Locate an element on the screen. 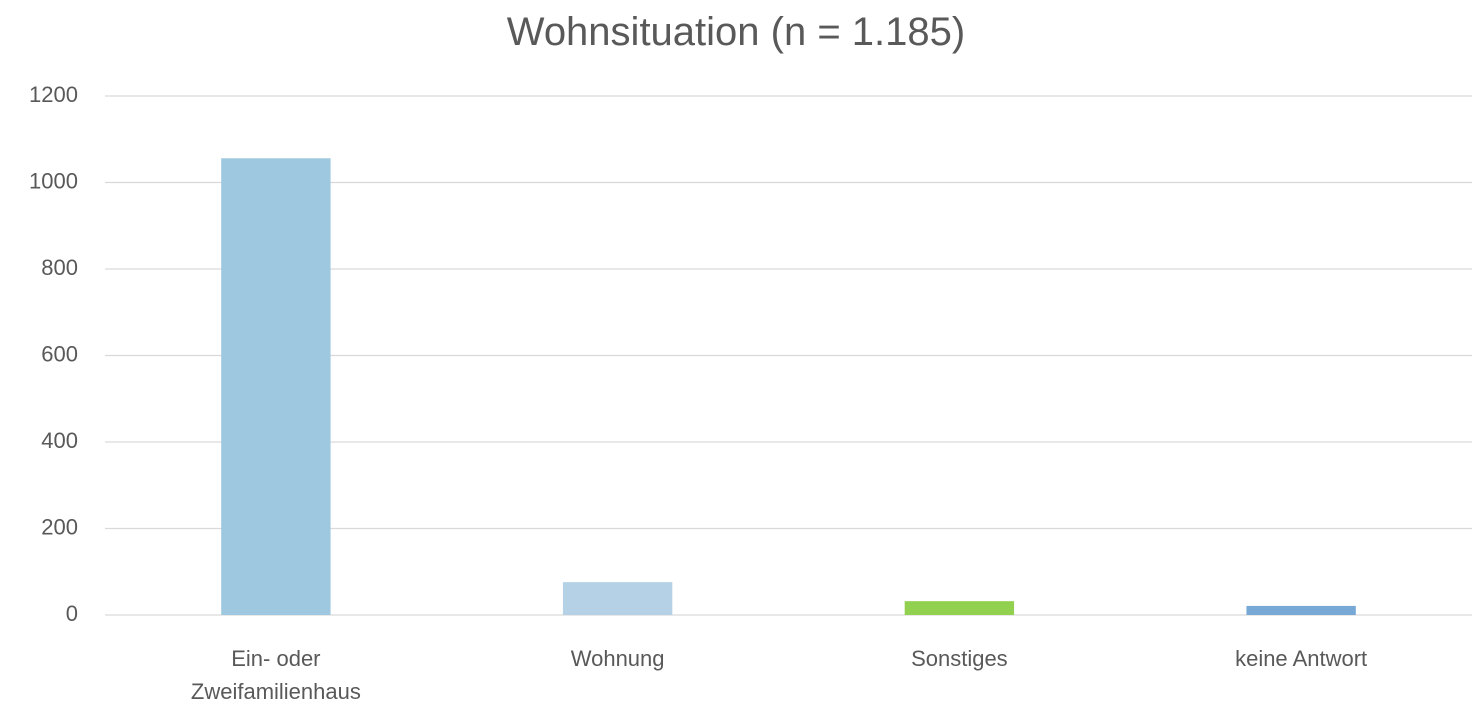 The width and height of the screenshot is (1472, 709). y-tick-label: 0 is located at coordinates (72, 613).